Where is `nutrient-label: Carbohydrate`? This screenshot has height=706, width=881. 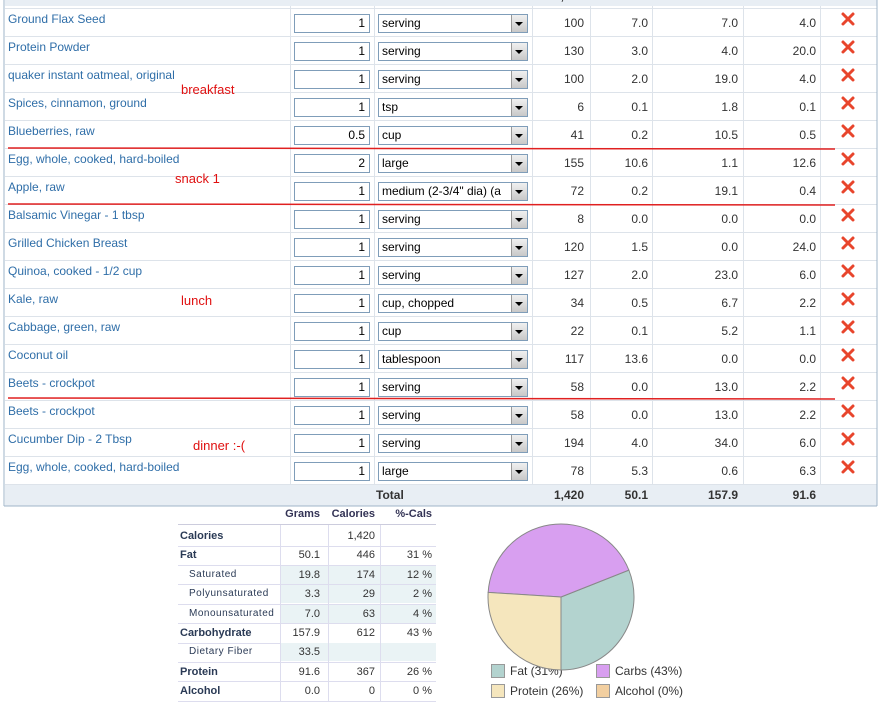
nutrient-label: Carbohydrate is located at coordinates (216, 633).